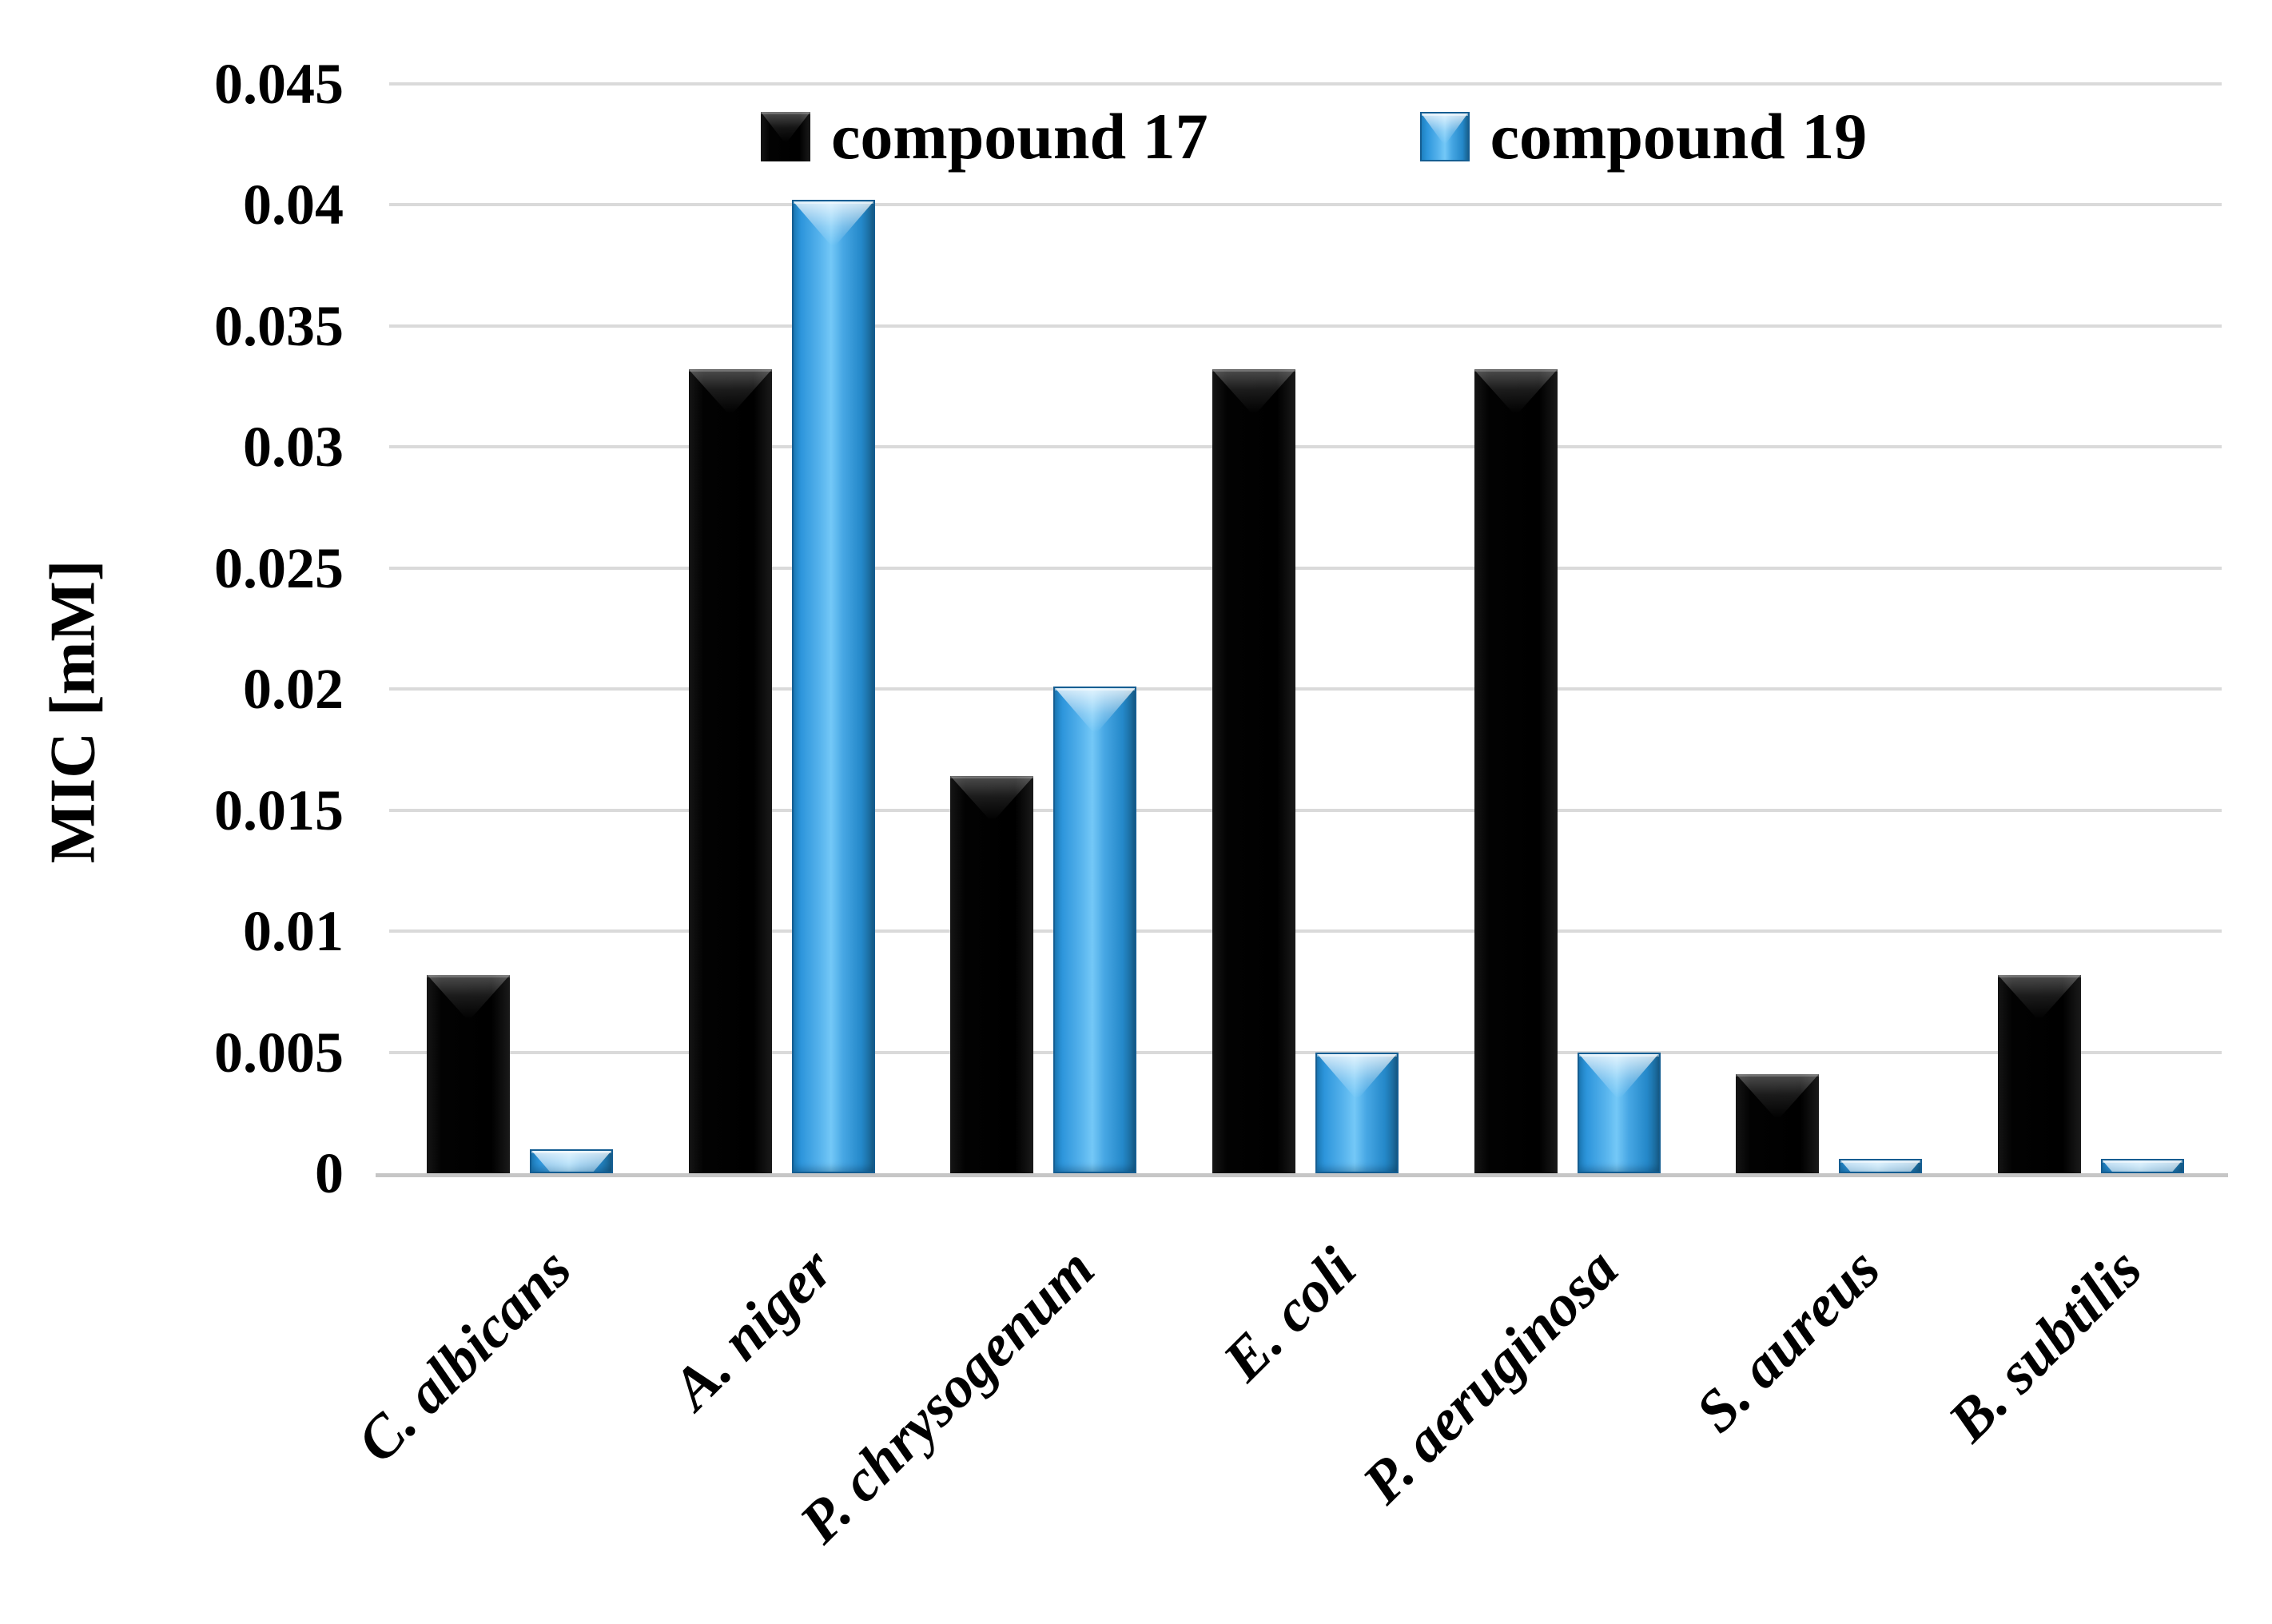  What do you see at coordinates (1357, 1112) in the screenshot?
I see `bar-compound-19-e-coli` at bounding box center [1357, 1112].